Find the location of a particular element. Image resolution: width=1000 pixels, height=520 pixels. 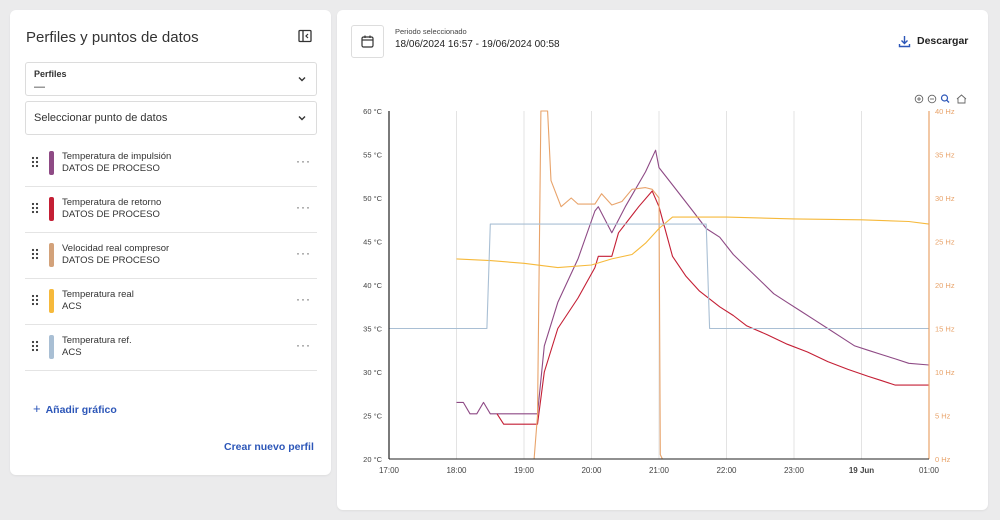

y-right-tick-label: 15 Hz is located at coordinates (945, 329).